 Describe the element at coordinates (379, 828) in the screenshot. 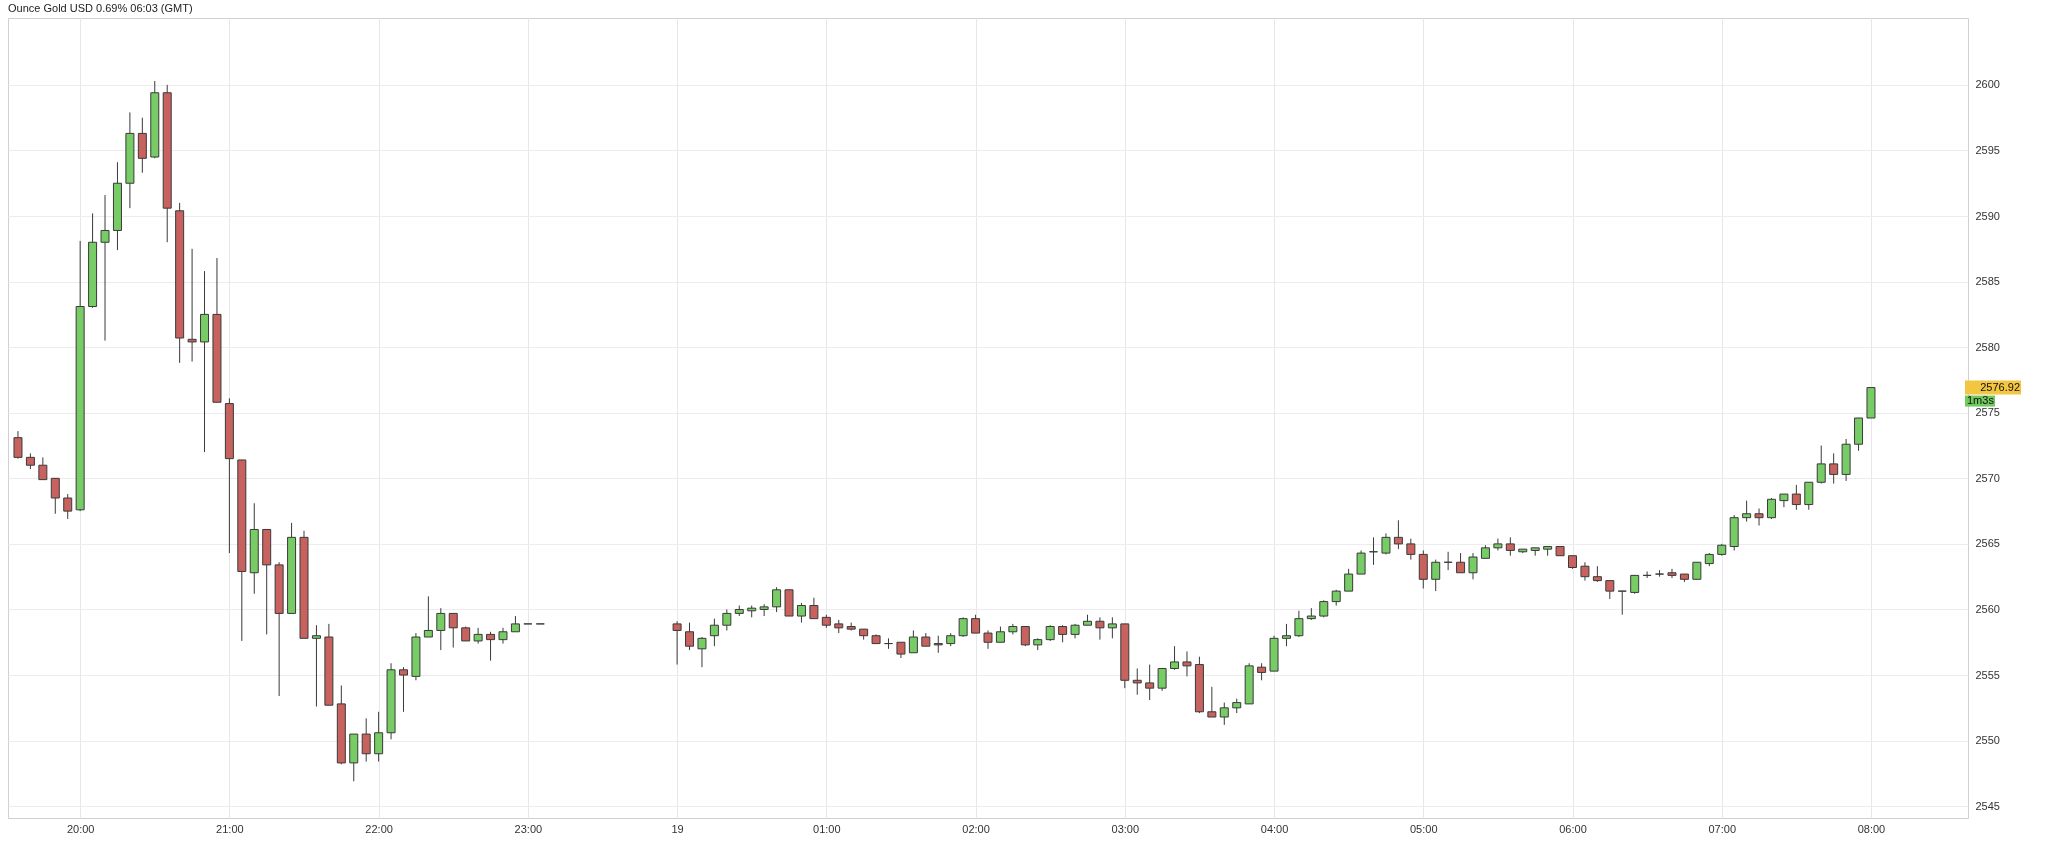

I see `x-tick-label: 22:00` at that location.